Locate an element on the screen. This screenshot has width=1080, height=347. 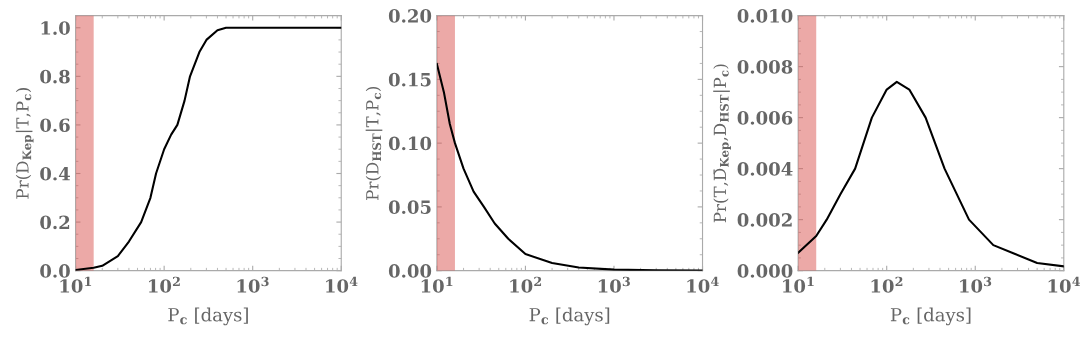
y-tick-label: 0.004 is located at coordinates (765, 169).